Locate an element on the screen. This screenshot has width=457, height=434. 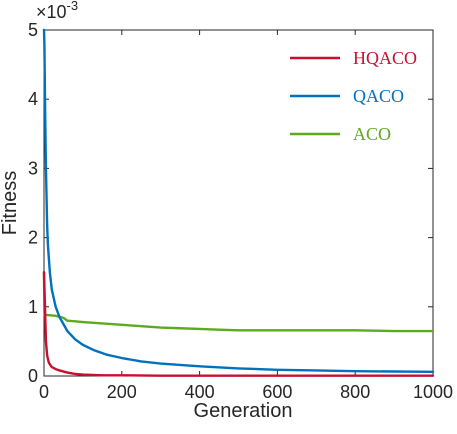
y-tick-label: 0 is located at coordinates (33, 376).